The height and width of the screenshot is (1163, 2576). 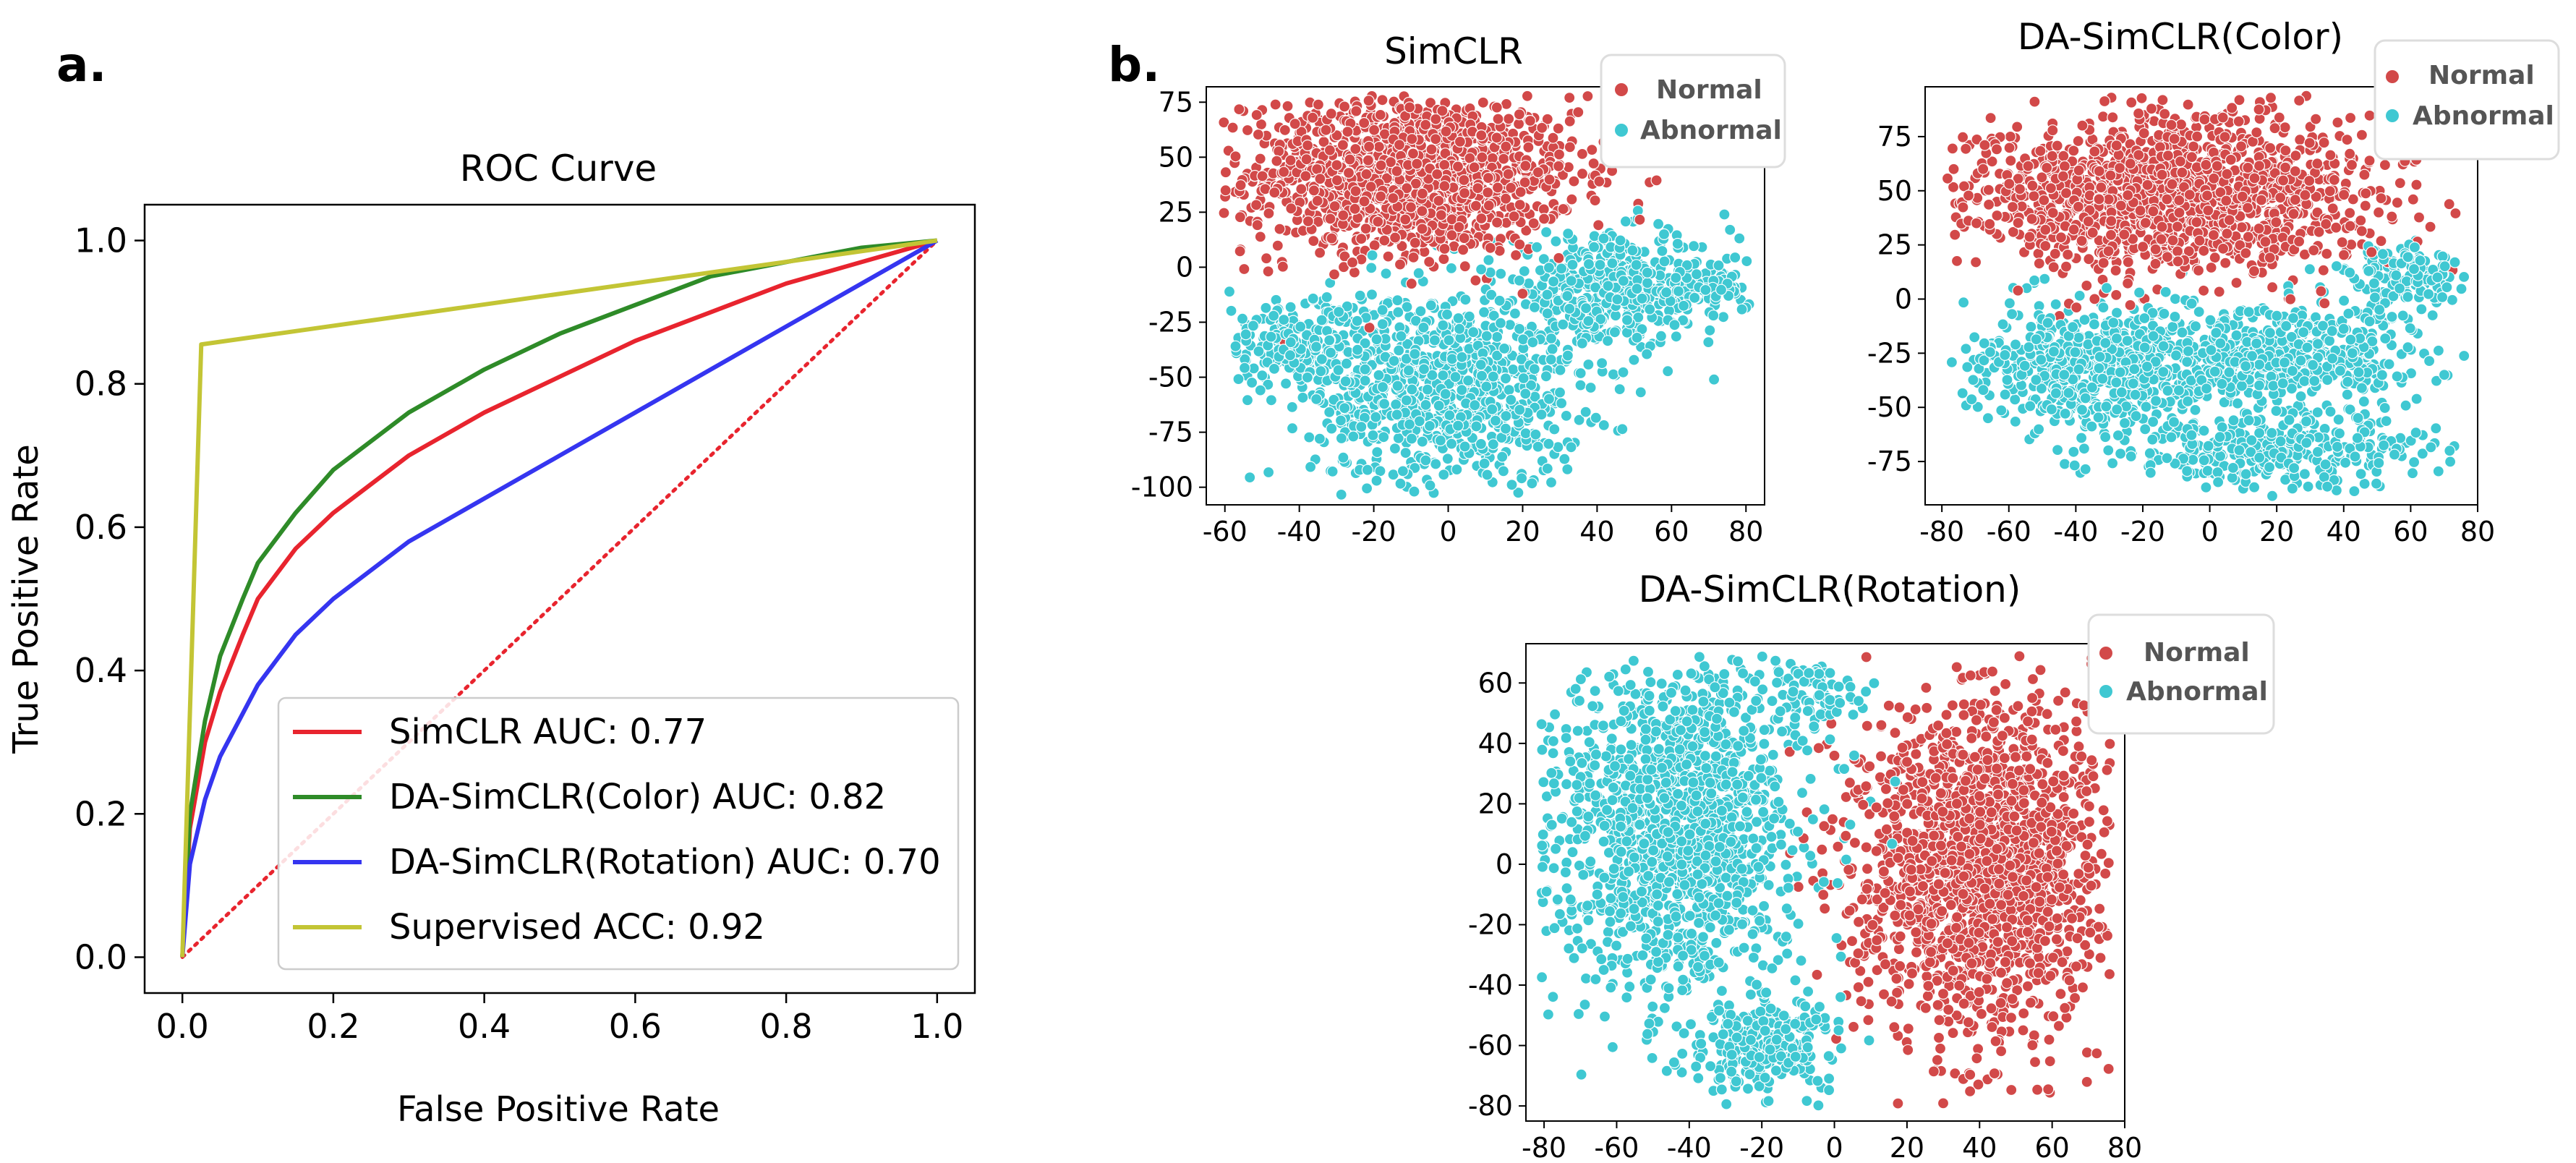 I want to click on roc-ytick-label: 0.2, so click(x=100, y=813).